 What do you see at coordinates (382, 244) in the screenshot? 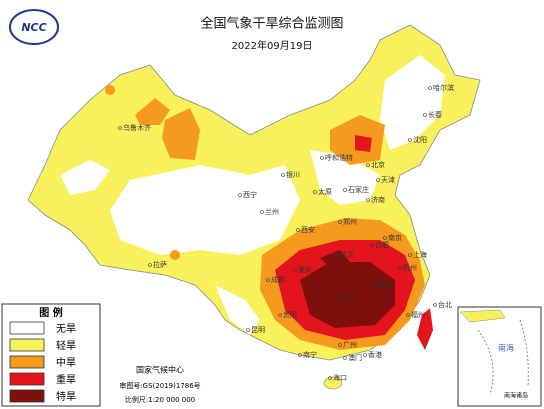
I see `city-label: 合肥` at bounding box center [382, 244].